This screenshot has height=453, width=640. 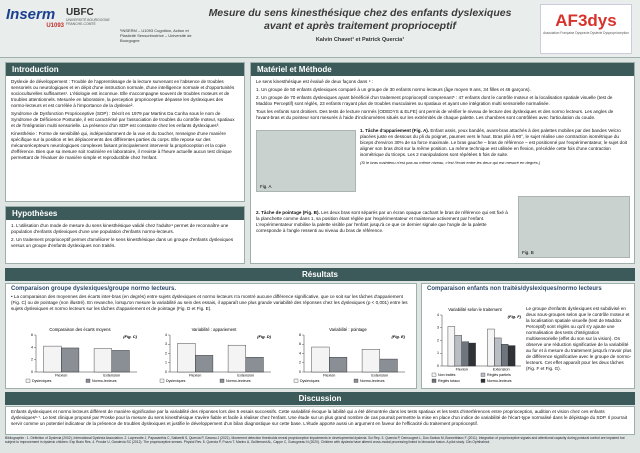 What do you see at coordinates (264, 336) in the screenshot?
I see `figure-label: (Fig. D)` at bounding box center [264, 336].